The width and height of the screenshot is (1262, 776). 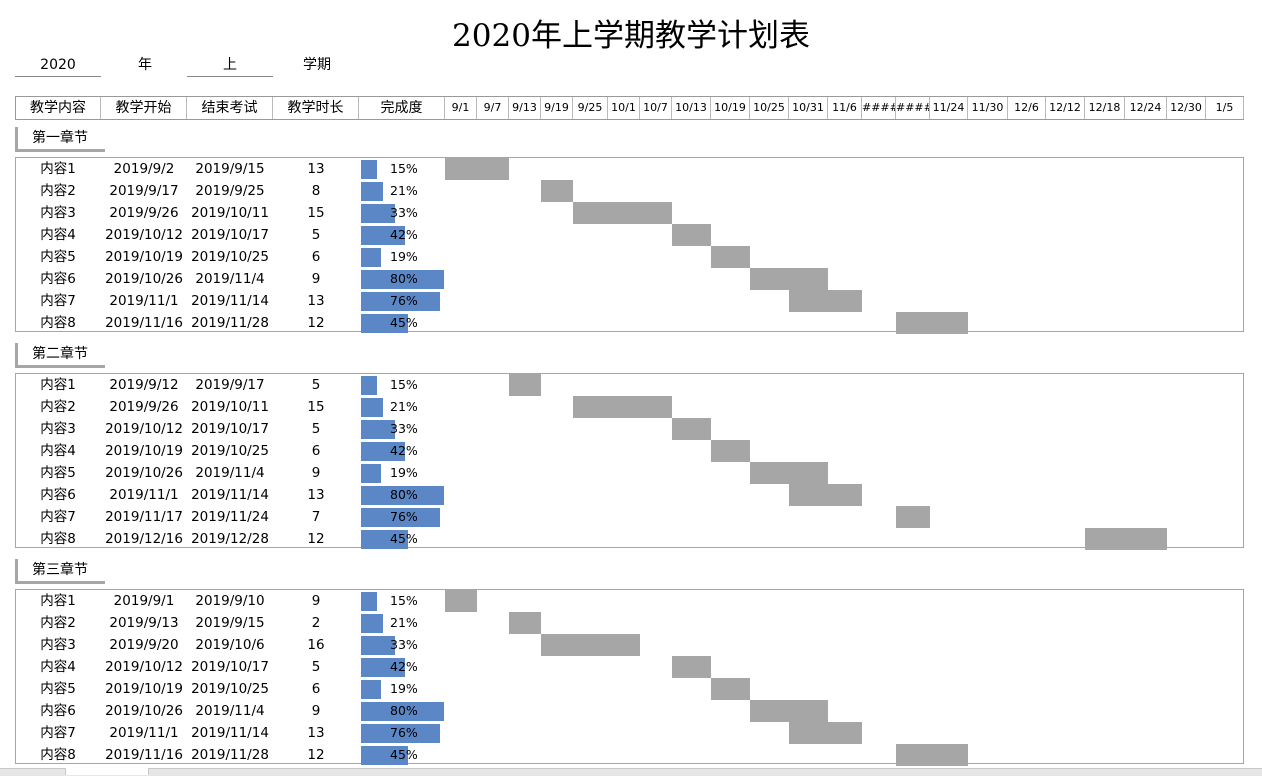 What do you see at coordinates (144, 108) in the screenshot?
I see `header-cell: 教学开始` at bounding box center [144, 108].